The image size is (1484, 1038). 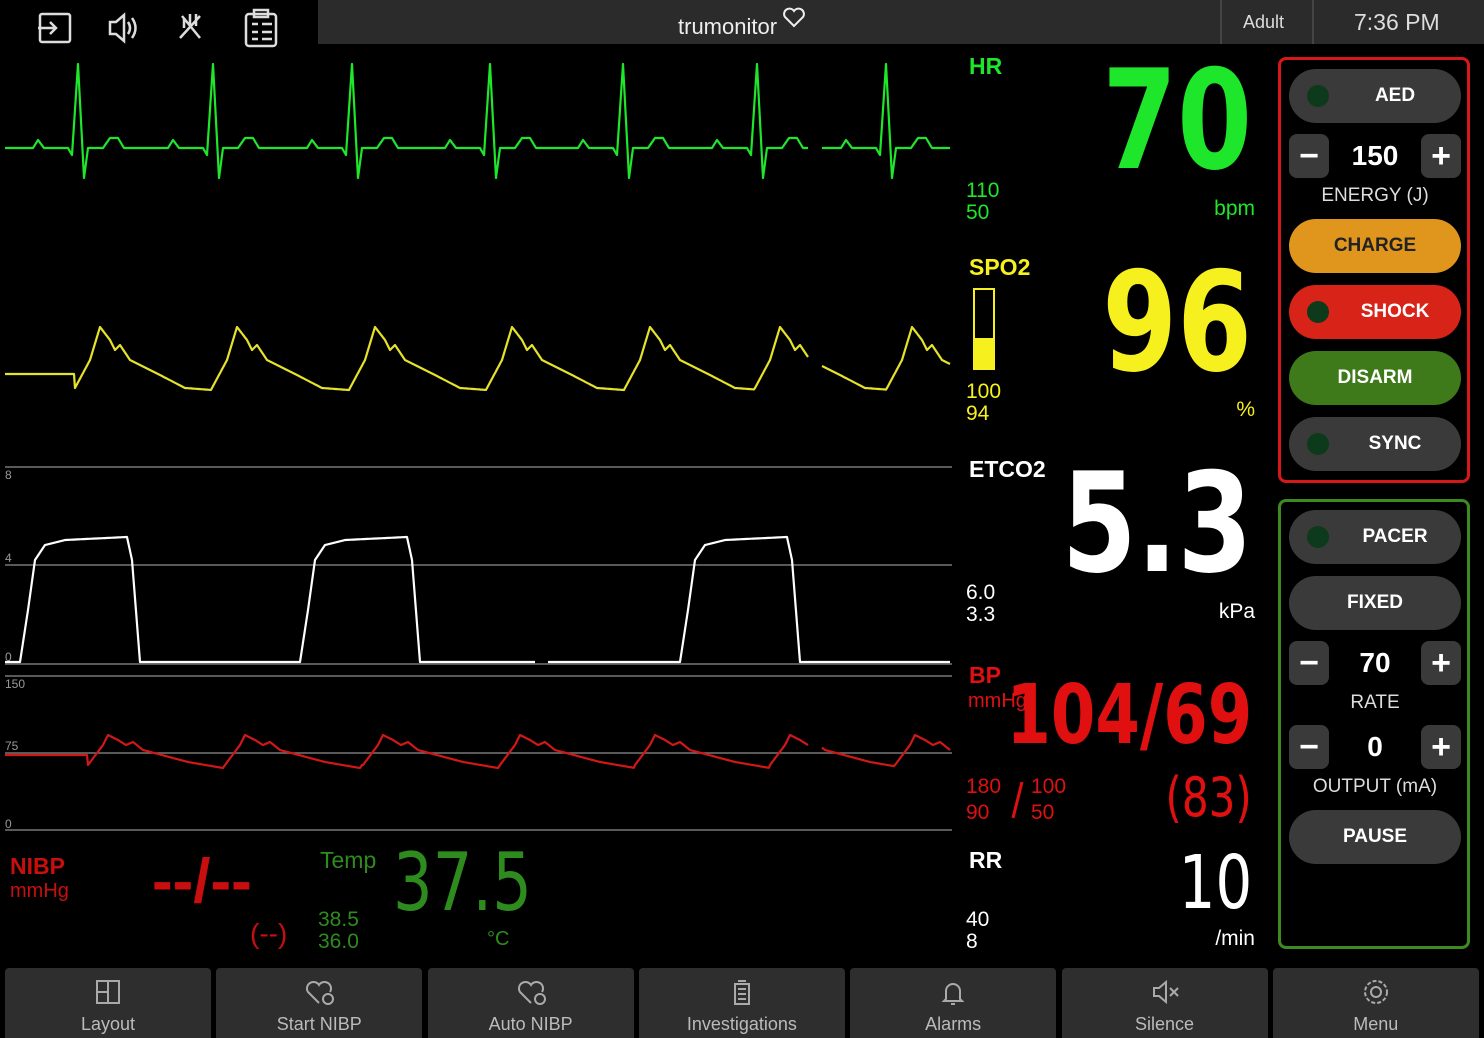 What do you see at coordinates (728, 26) in the screenshot?
I see `brand: trumonitor` at bounding box center [728, 26].